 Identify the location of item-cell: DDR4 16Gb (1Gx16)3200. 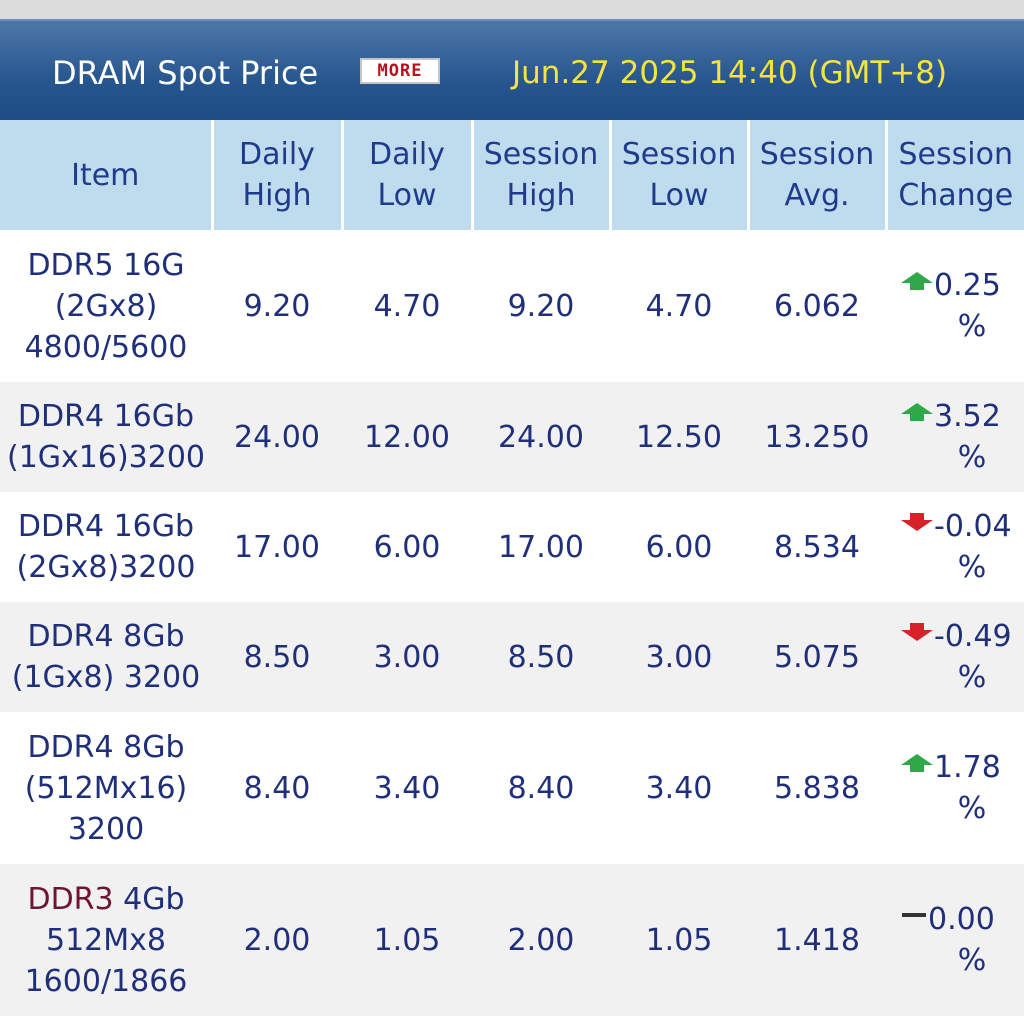
(106, 437).